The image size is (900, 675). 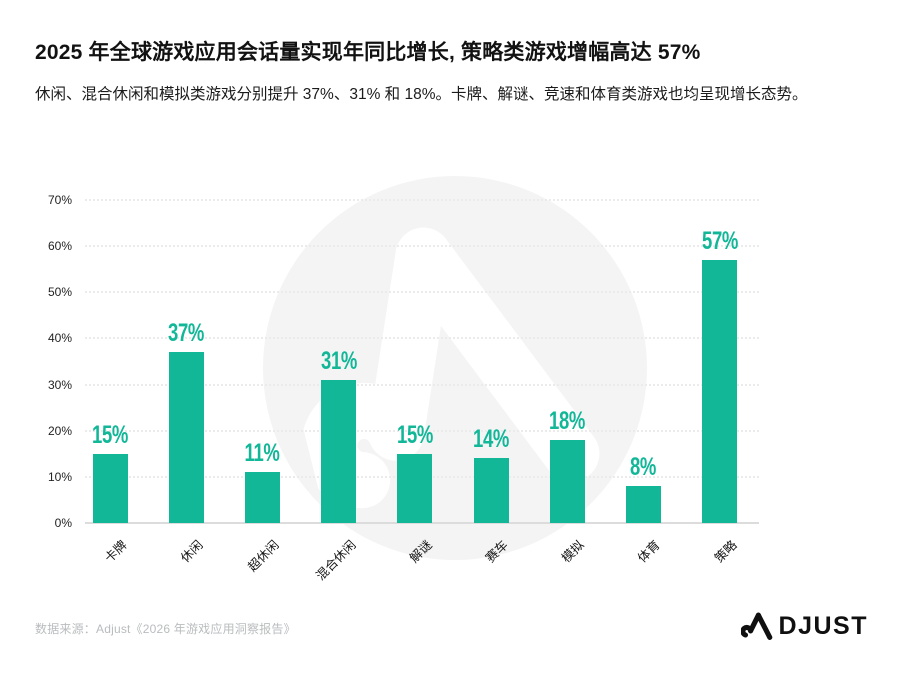 I want to click on page-title: 2025 年全球游戏应用会话量实现年同比增长, 策略类游戏增幅高达 57%, so click(x=368, y=52).